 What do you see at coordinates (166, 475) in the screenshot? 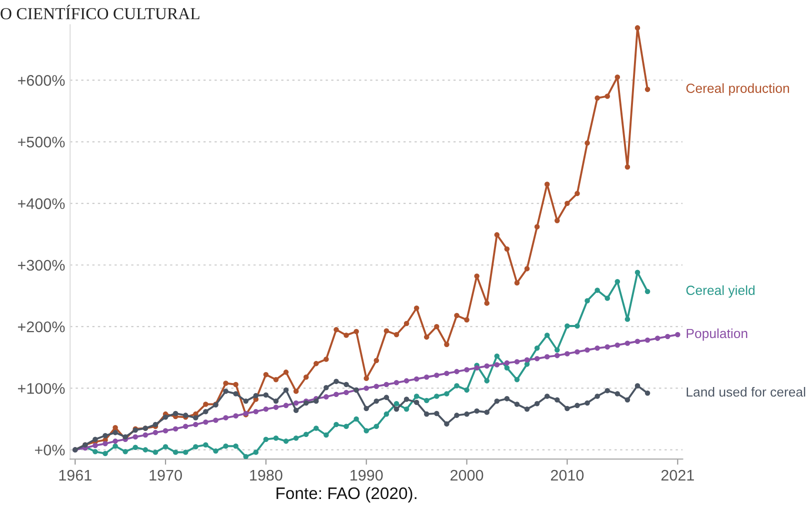
I see `x-tick-label: 1970` at bounding box center [166, 475].